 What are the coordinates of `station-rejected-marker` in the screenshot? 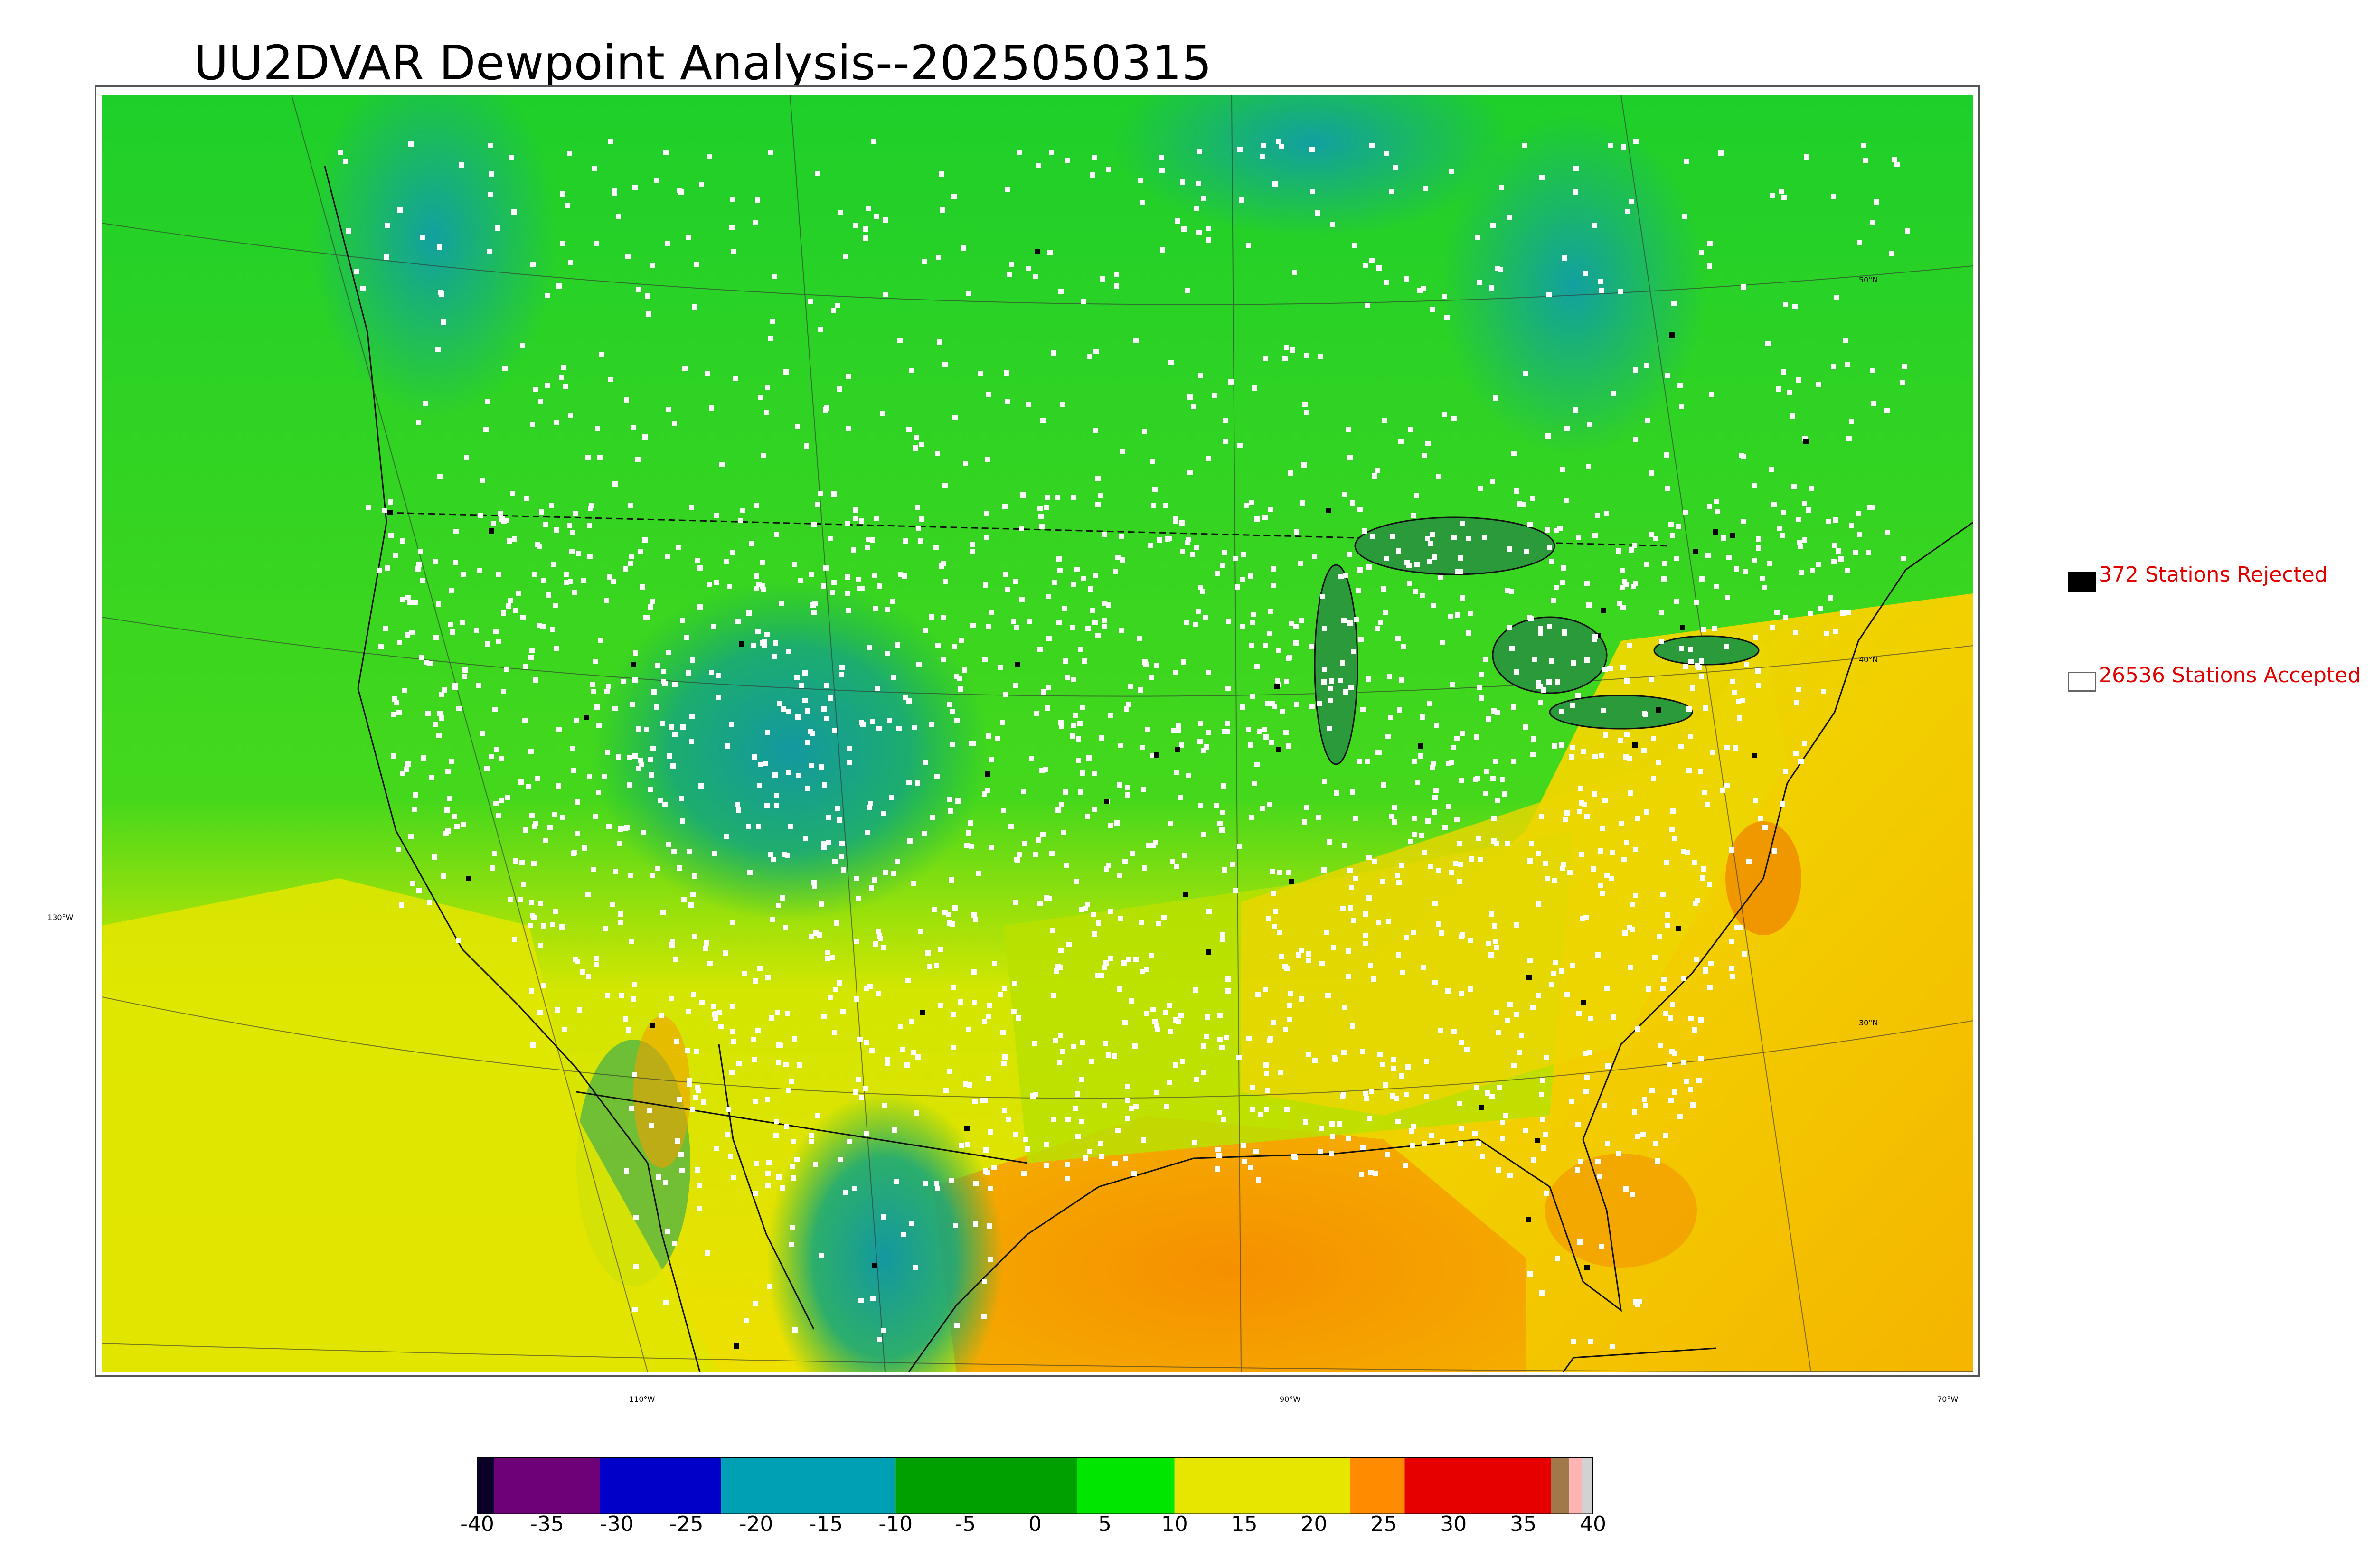 It's located at (1635, 745).